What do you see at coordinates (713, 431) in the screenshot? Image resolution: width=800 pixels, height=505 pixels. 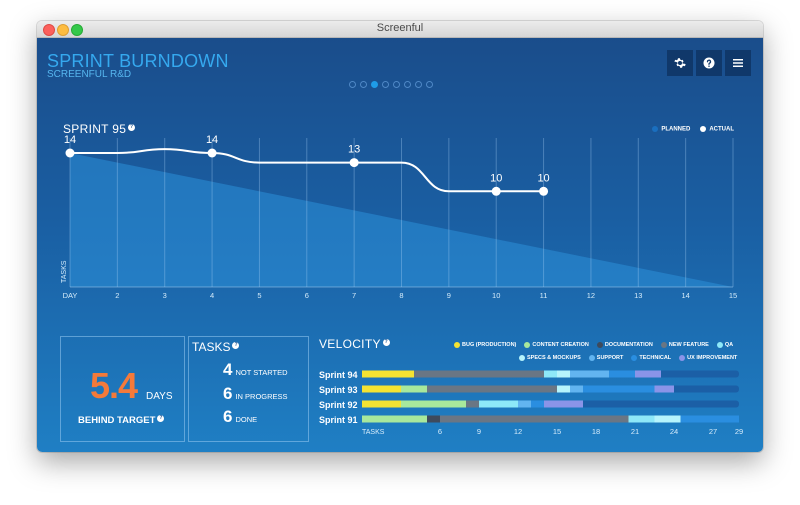 I see `velocity-tick-label: 27` at bounding box center [713, 431].